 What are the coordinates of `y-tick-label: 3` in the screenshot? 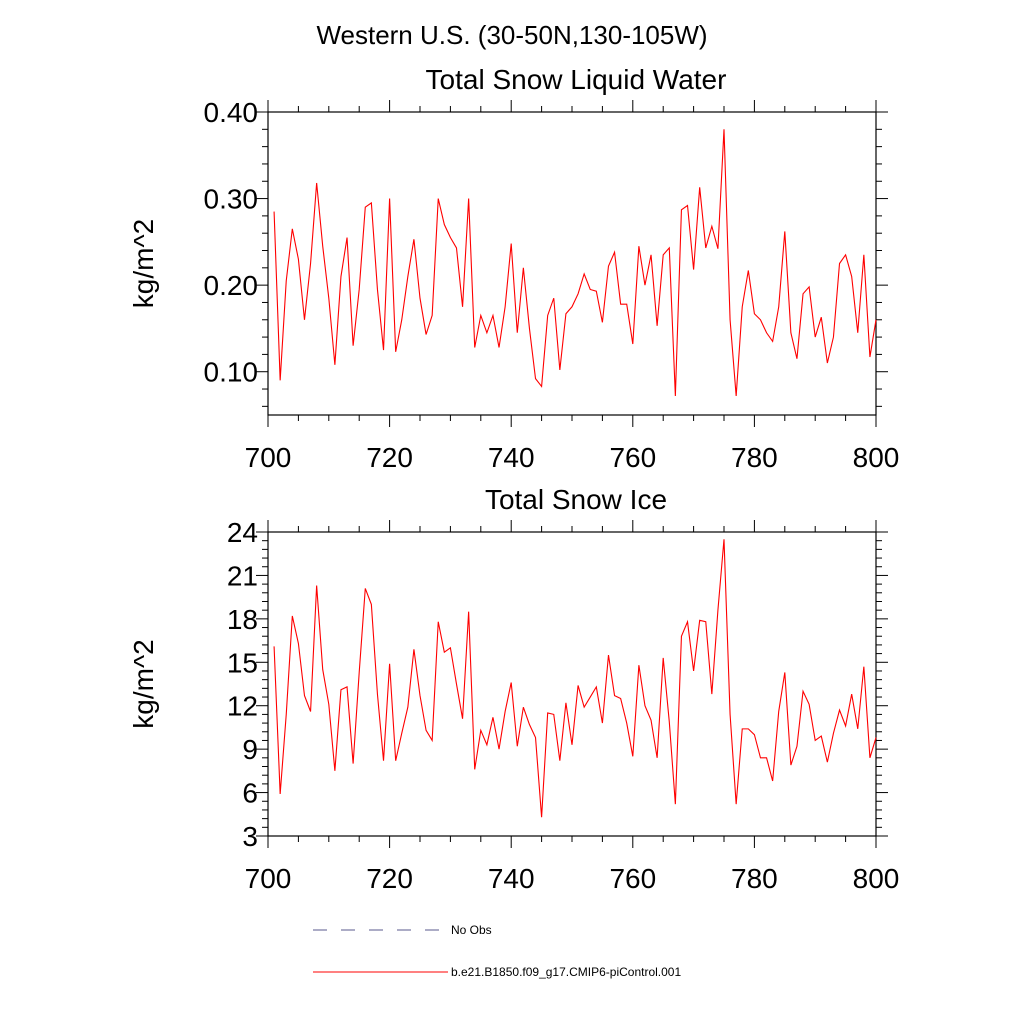 It's located at (250, 836).